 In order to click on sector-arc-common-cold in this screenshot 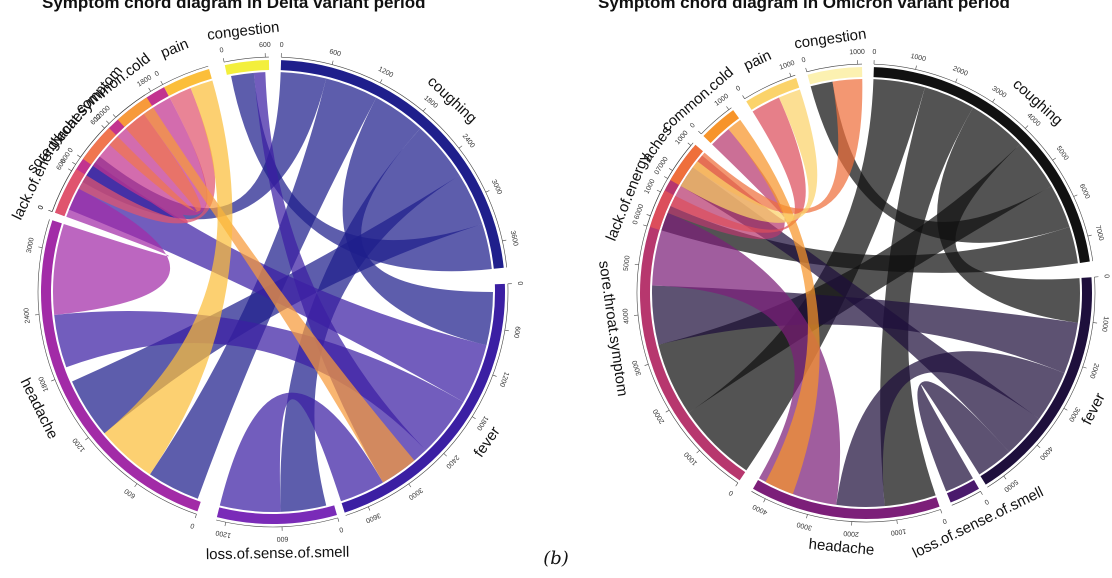, I will do `click(721, 126)`.